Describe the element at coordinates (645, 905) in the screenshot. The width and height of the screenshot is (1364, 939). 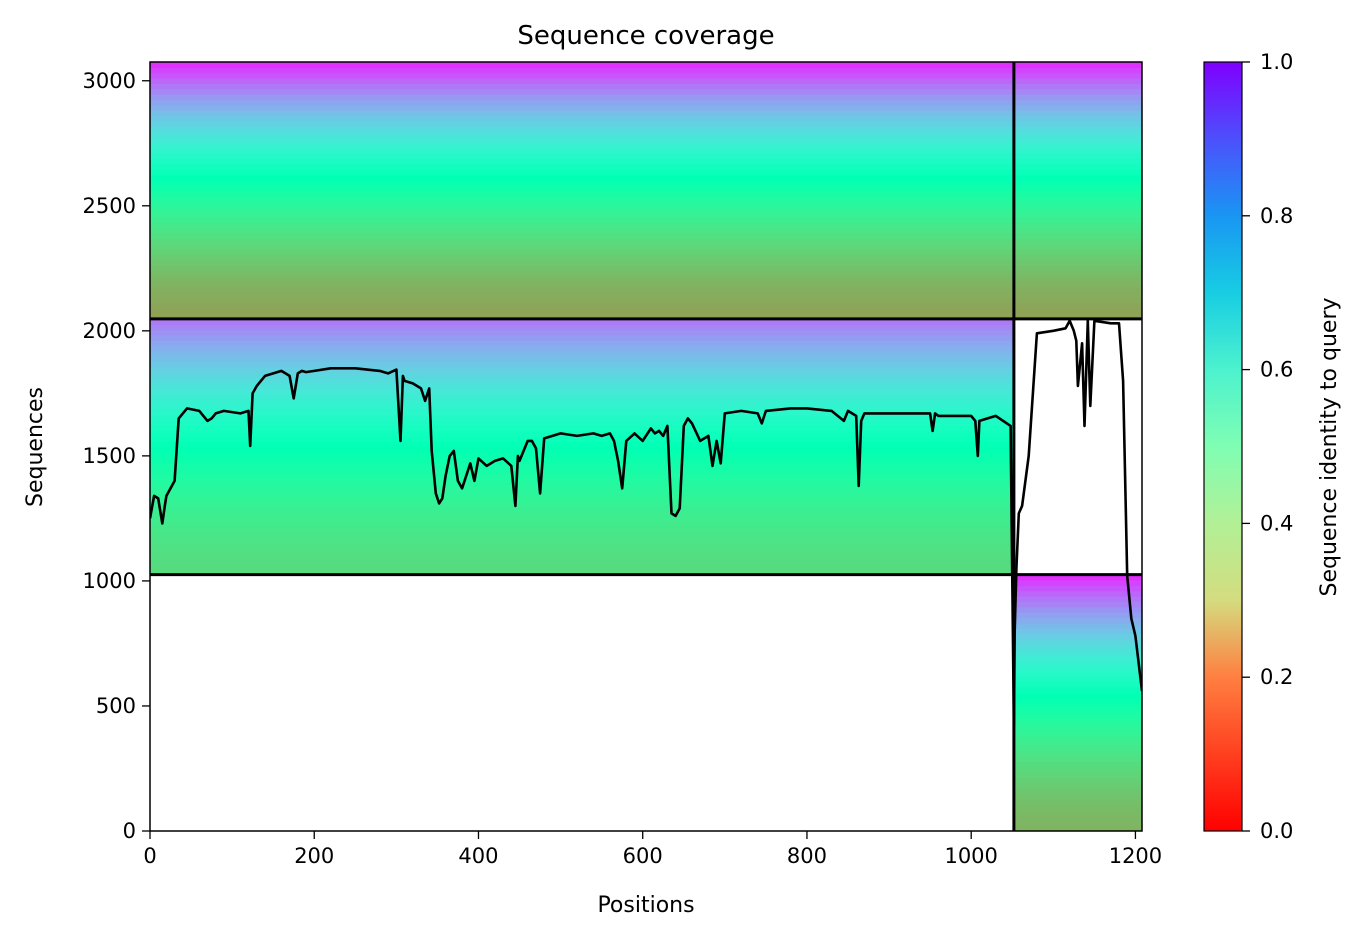
I see `x-axis-label: Positions` at that location.